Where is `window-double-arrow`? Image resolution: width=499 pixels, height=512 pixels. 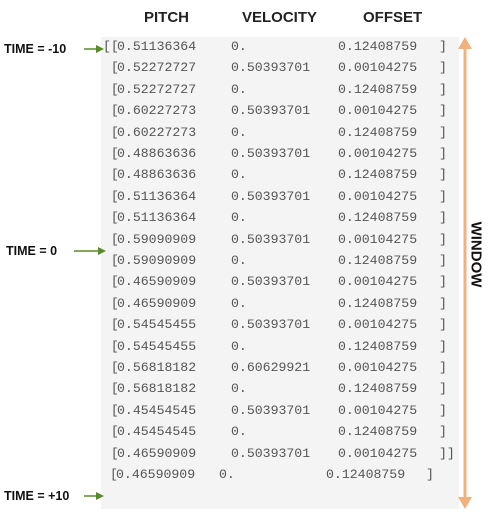 window-double-arrow is located at coordinates (465, 273).